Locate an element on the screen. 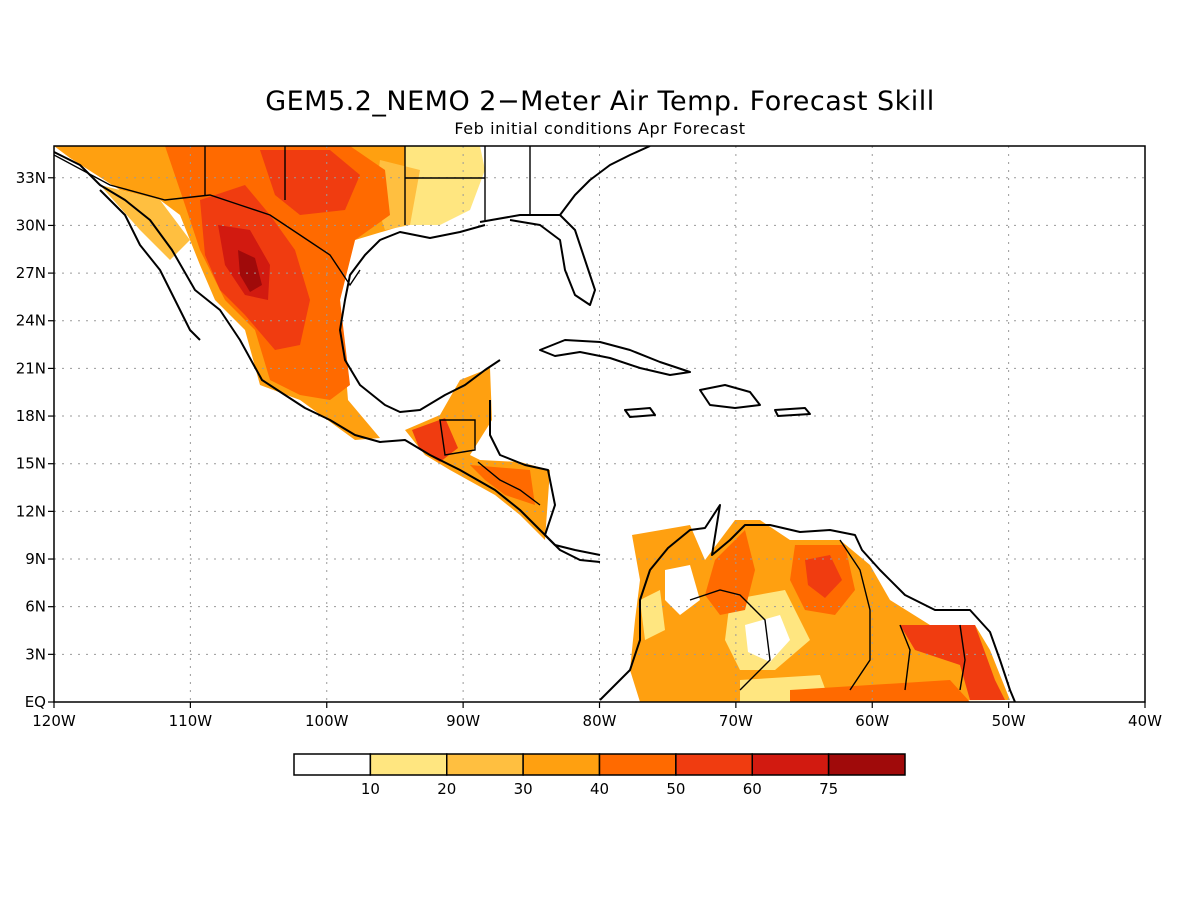  border-us-states is located at coordinates (367, 185).